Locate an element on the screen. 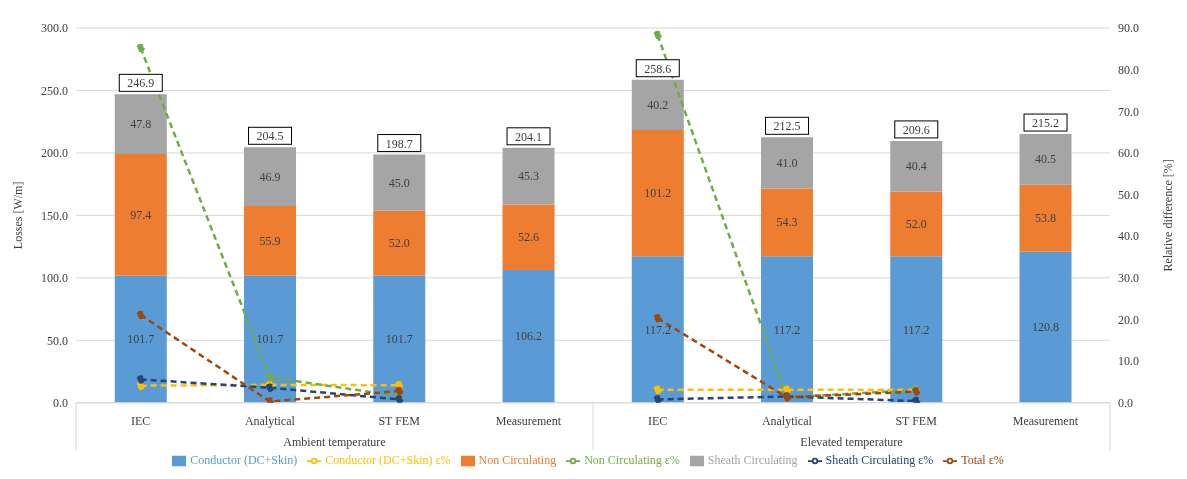 The image size is (1187, 479). legend-label: Conductor (DC+Skin) is located at coordinates (244, 459).